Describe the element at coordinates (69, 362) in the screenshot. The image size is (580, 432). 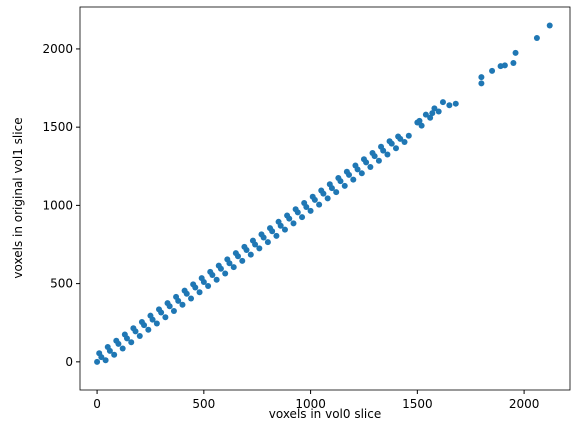
I see `y-tick-label: 0` at that location.